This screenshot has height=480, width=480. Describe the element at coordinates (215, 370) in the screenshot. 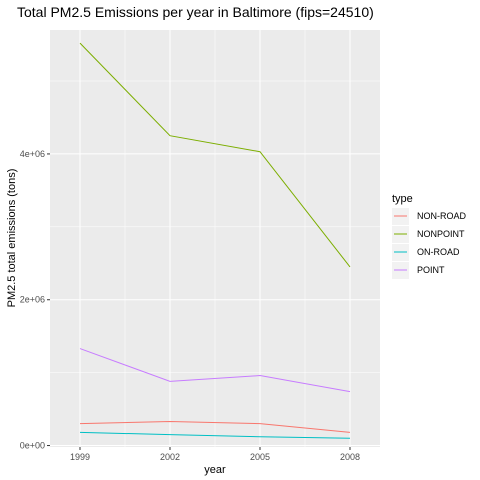

I see `series-line-point` at that location.